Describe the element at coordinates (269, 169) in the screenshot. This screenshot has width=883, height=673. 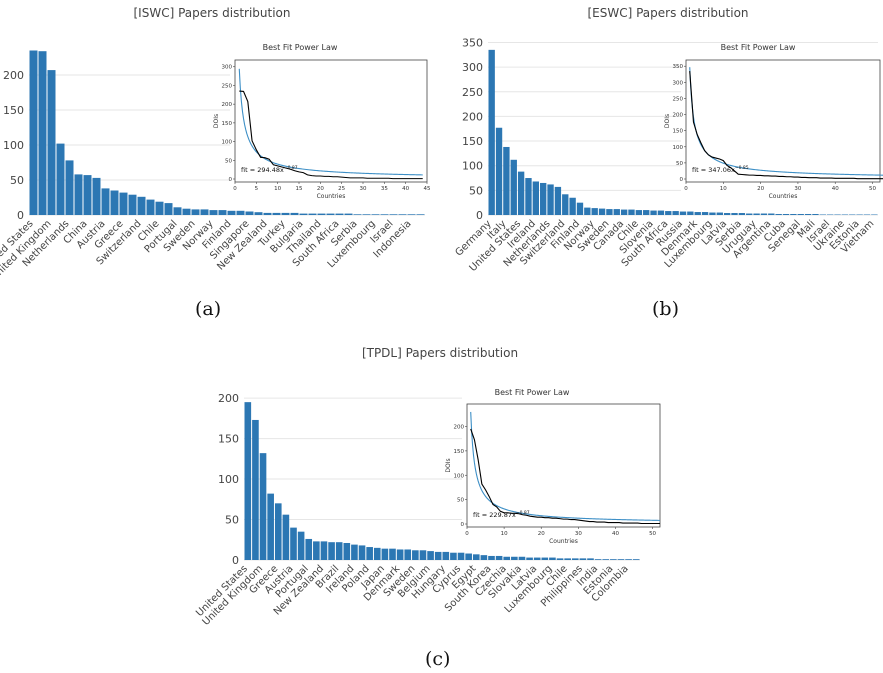
I see `fit-label: fit = 294.48x−0.87` at that location.